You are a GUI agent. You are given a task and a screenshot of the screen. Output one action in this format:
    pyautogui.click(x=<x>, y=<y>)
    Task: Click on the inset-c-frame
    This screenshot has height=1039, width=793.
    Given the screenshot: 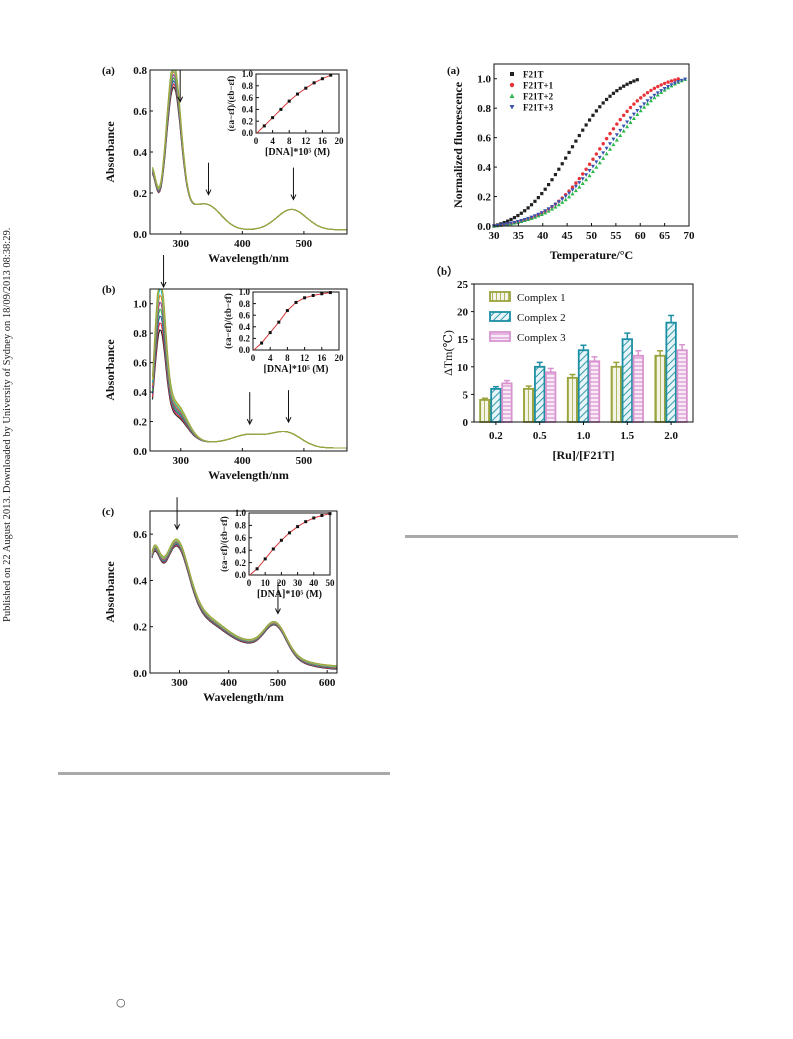 What is the action you would take?
    pyautogui.click(x=289, y=544)
    